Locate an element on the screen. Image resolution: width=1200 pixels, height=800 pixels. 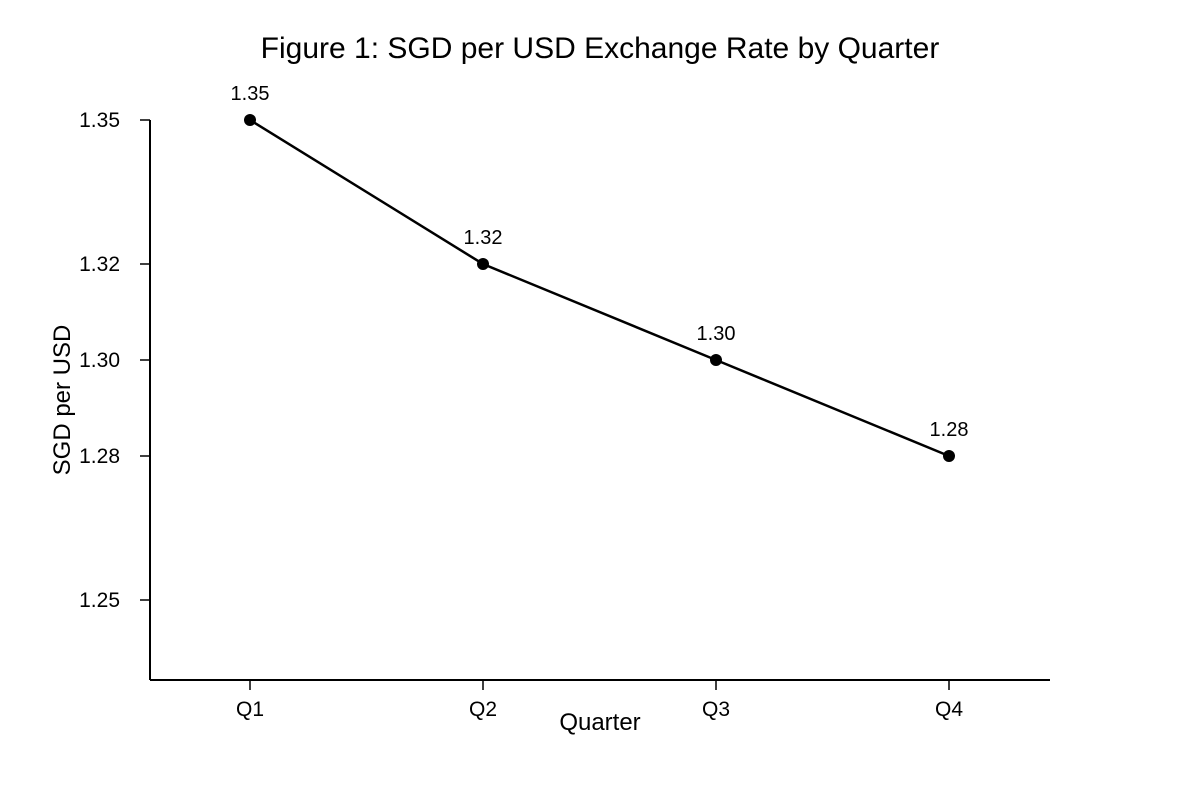
data-label: 1.30 is located at coordinates (716, 334).